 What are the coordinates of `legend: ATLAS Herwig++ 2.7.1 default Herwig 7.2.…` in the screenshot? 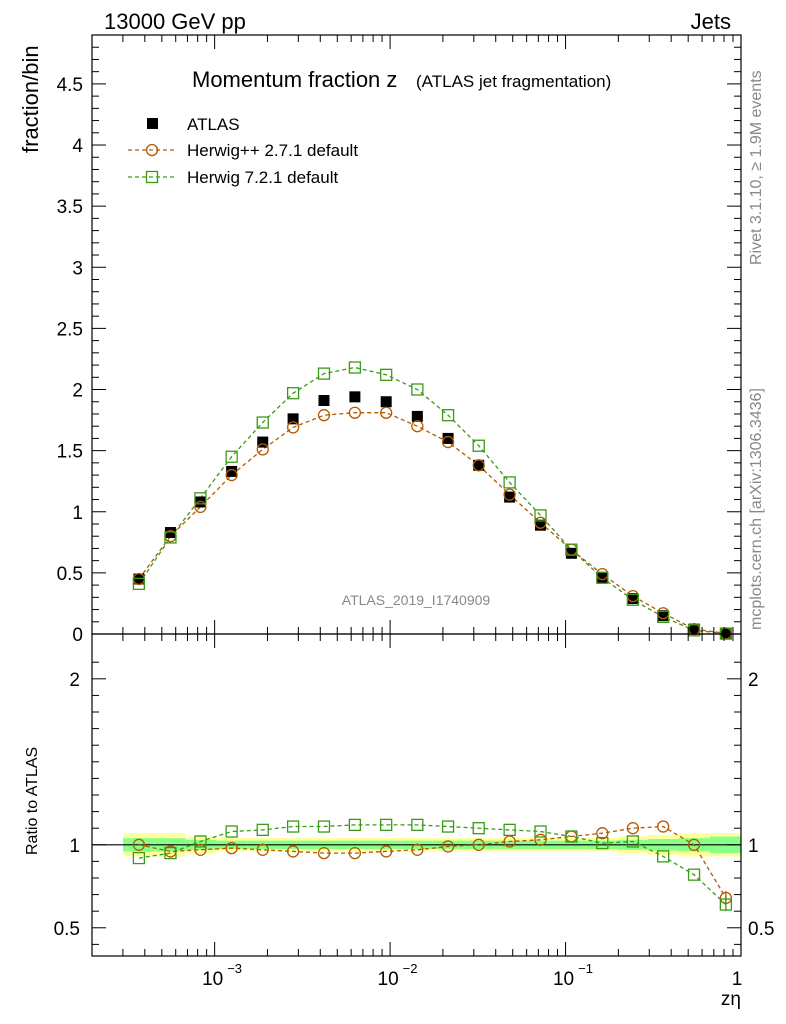 It's located at (243, 151).